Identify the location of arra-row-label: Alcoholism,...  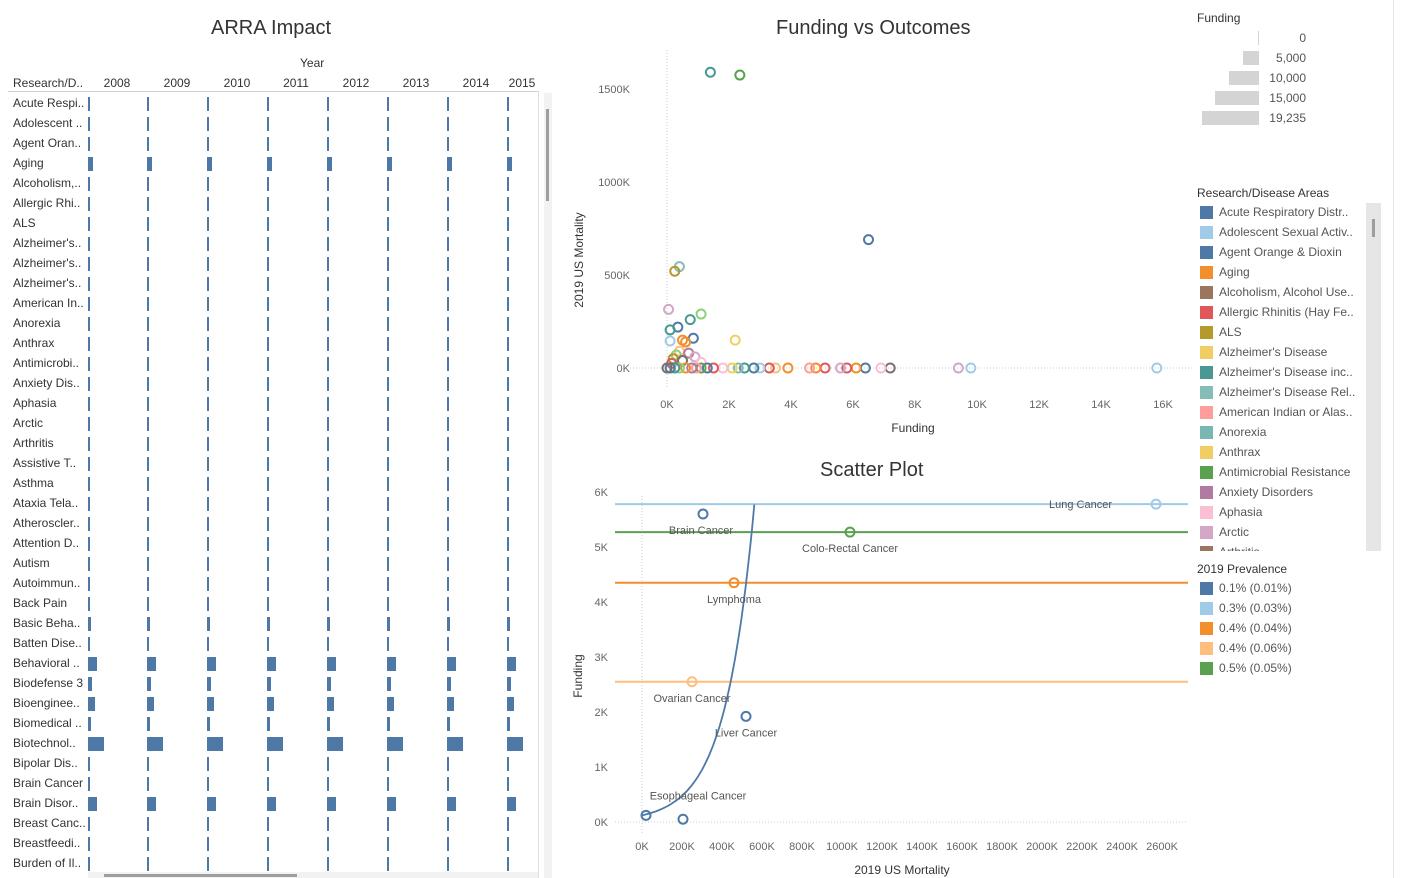
(47, 183).